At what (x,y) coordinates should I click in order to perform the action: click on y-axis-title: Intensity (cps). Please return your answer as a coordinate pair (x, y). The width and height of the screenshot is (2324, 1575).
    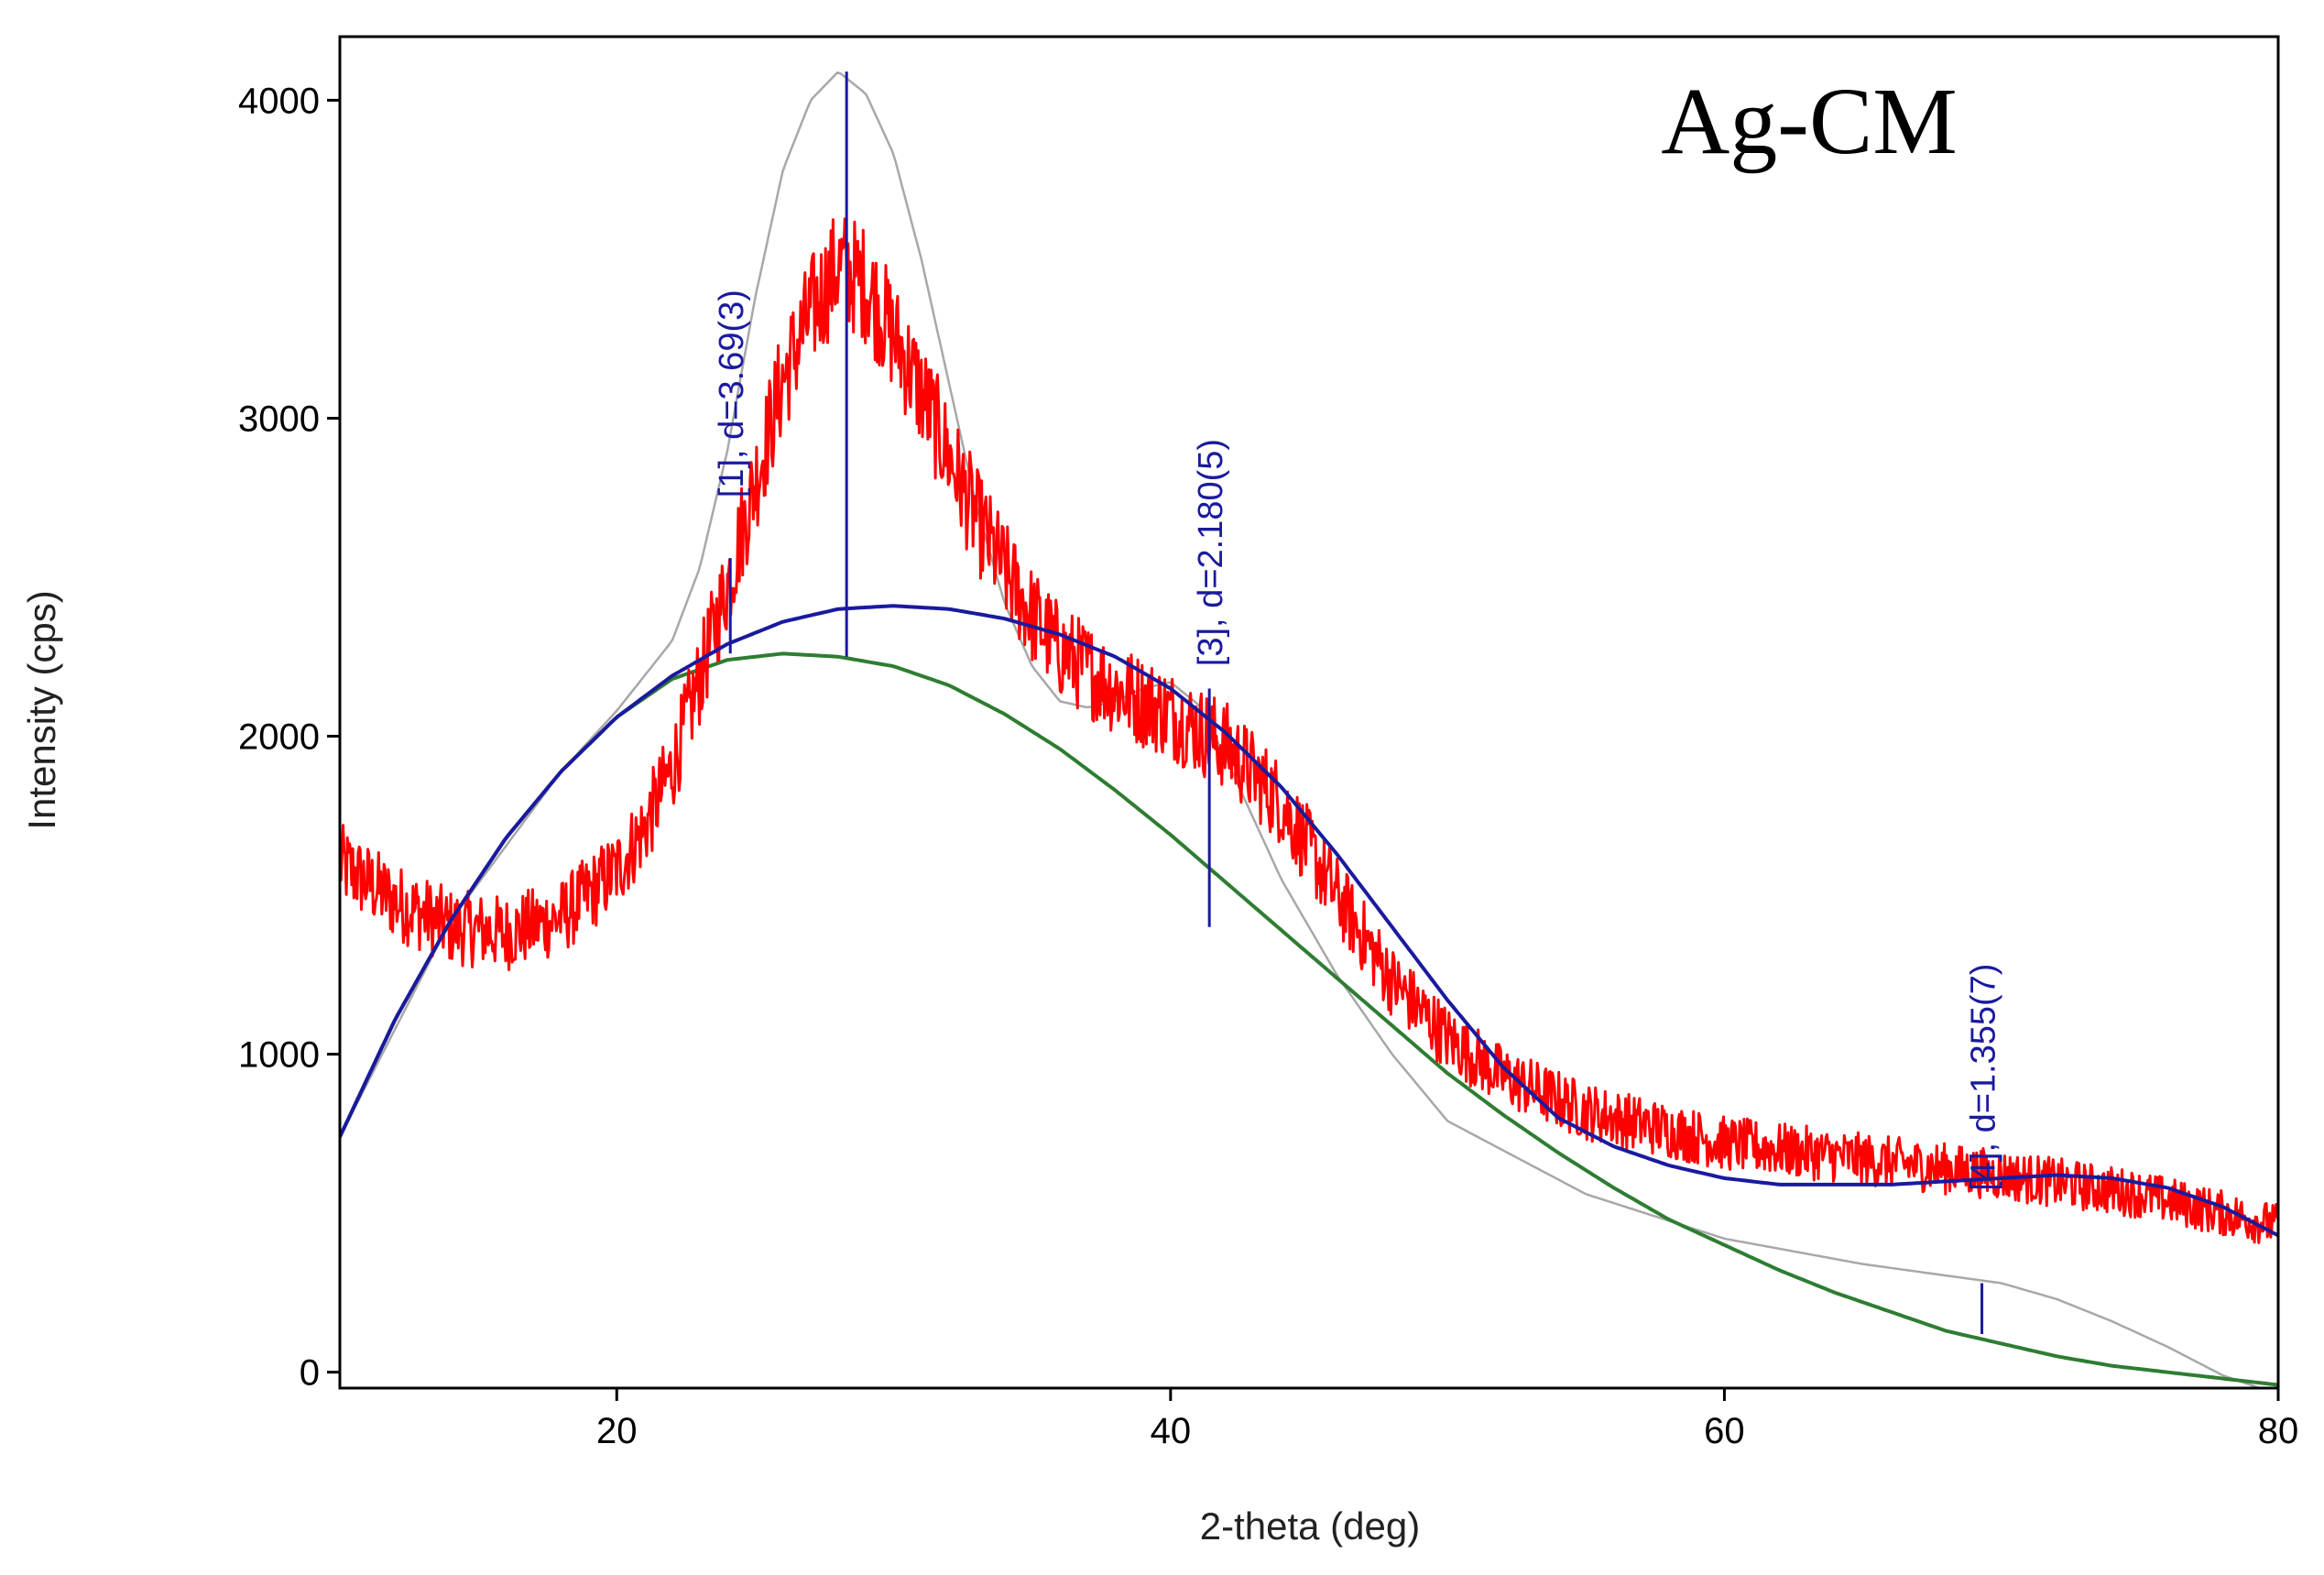
    Looking at the image, I should click on (41, 709).